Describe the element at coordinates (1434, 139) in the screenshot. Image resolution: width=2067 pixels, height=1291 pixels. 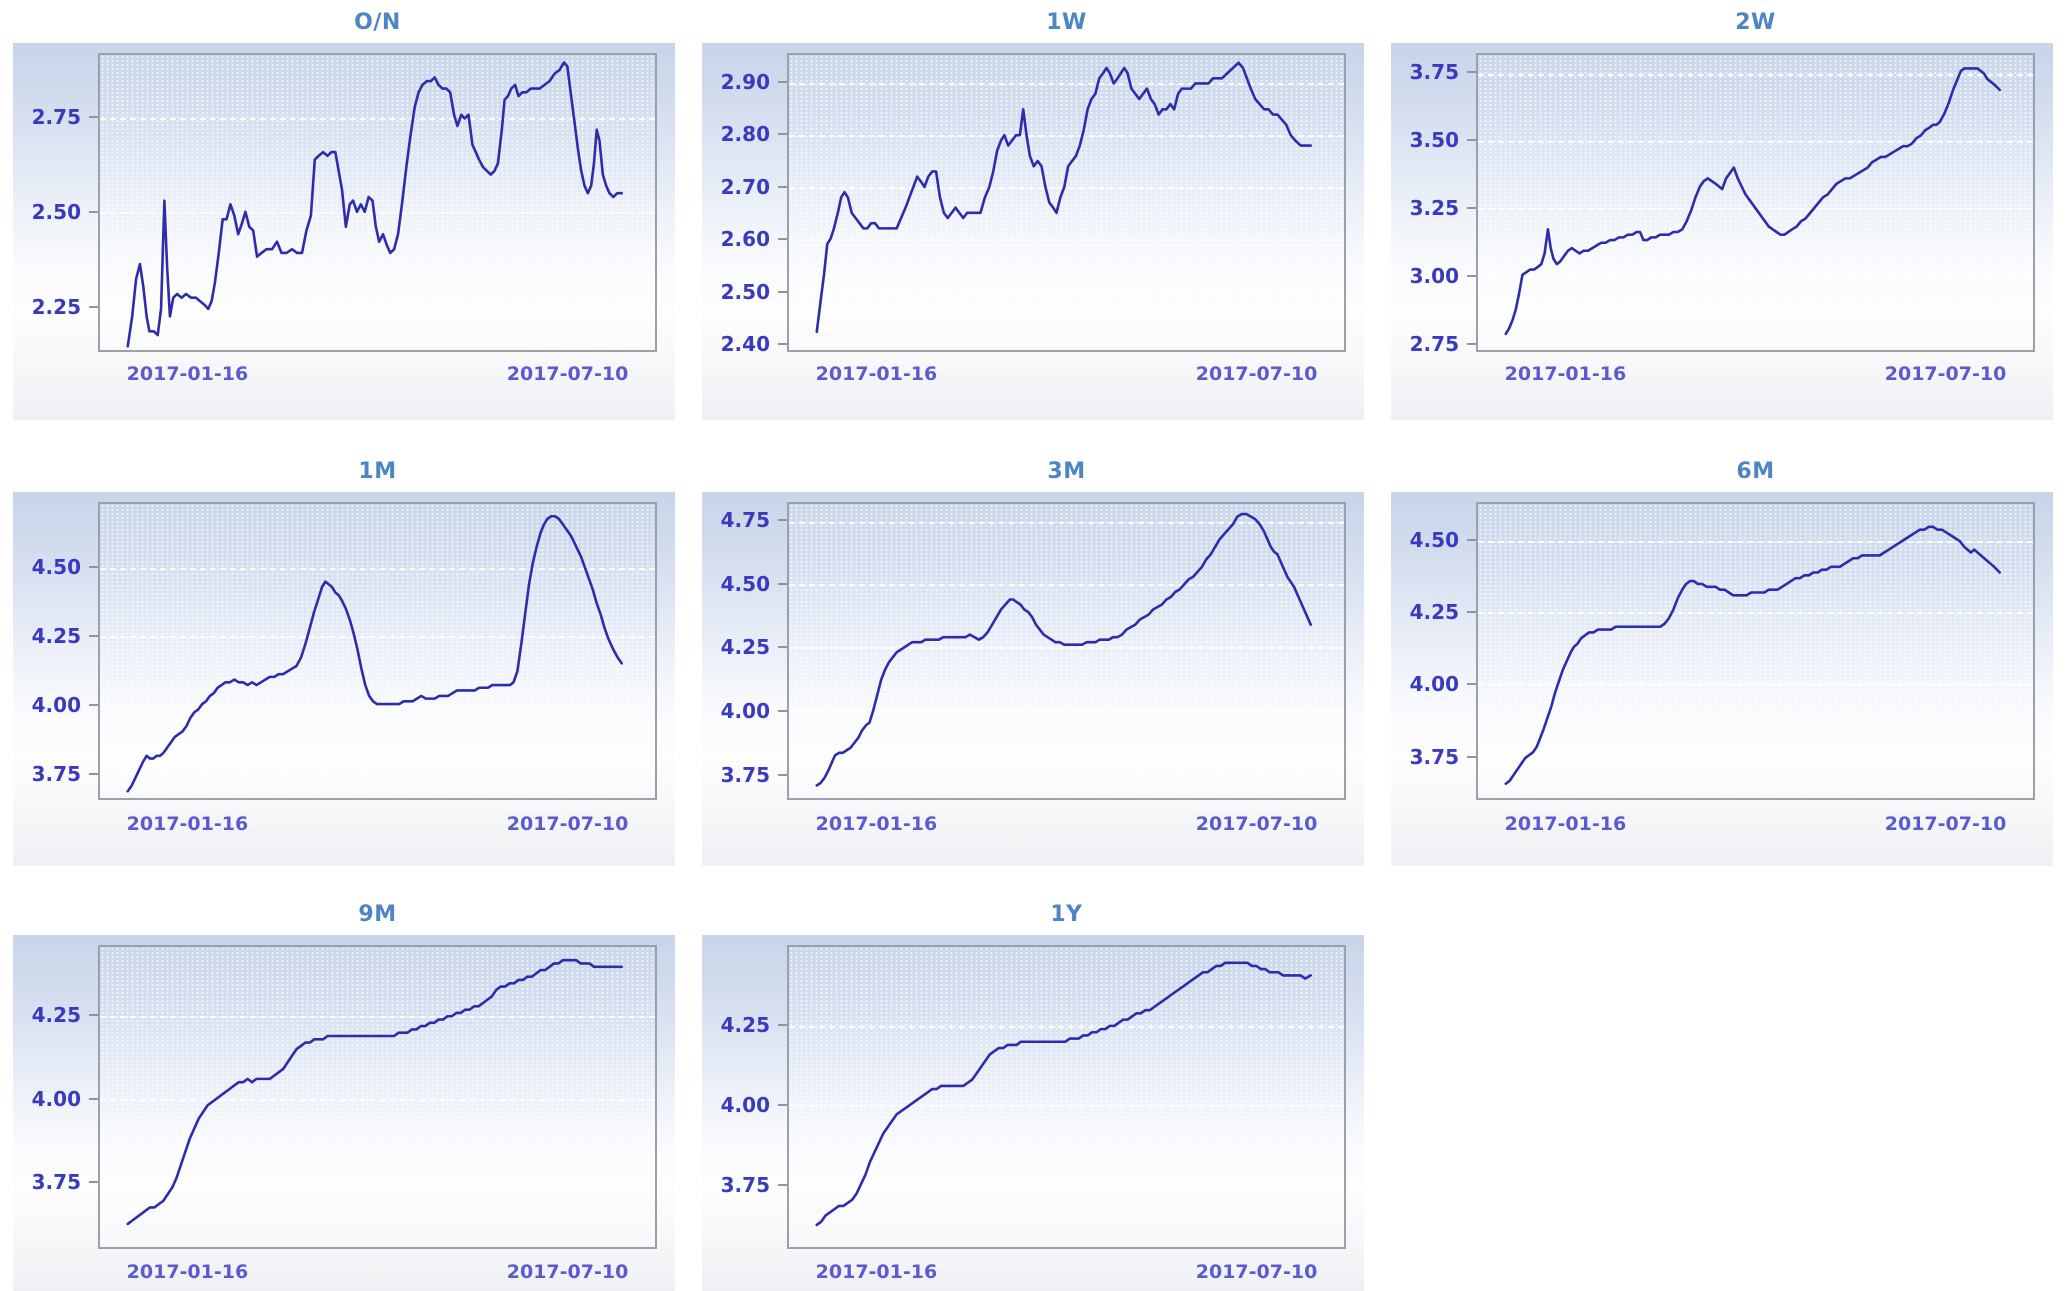
I see `y-tick-label: 3.50` at that location.